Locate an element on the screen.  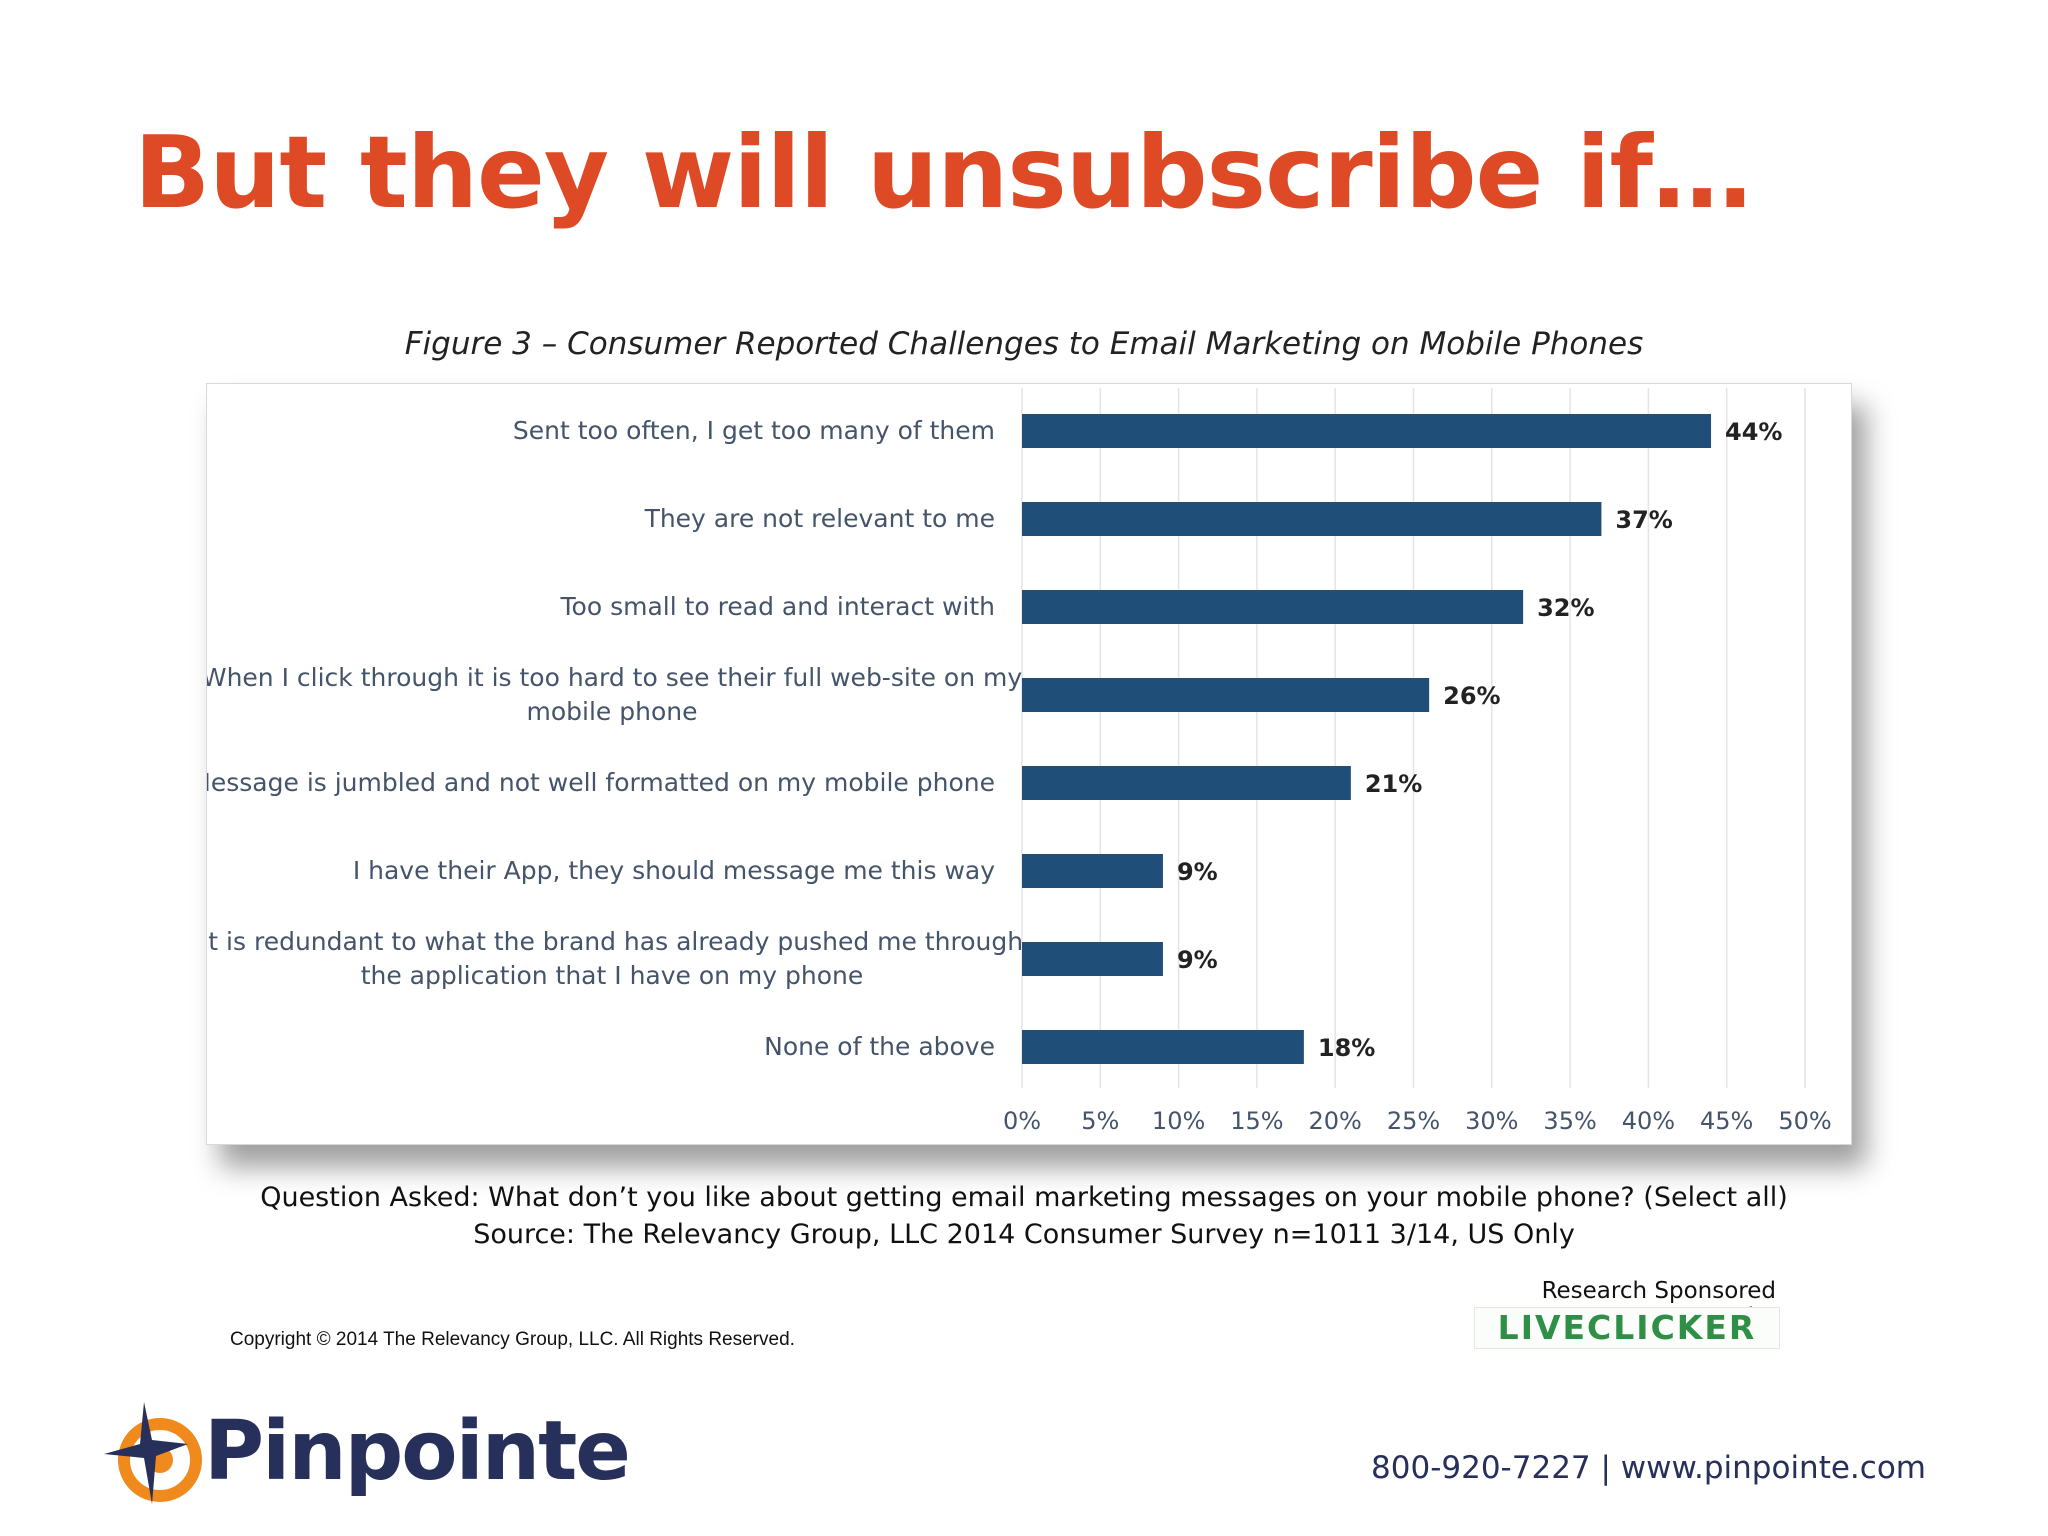
x-tick-label: 20% is located at coordinates (1335, 1121).